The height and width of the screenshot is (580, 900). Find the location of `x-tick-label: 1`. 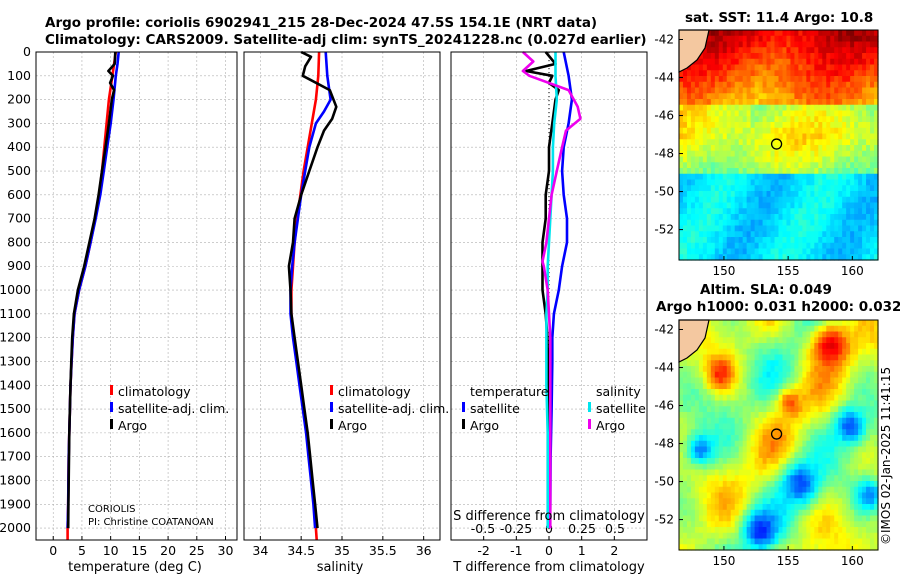

x-tick-label: 1 is located at coordinates (582, 550).